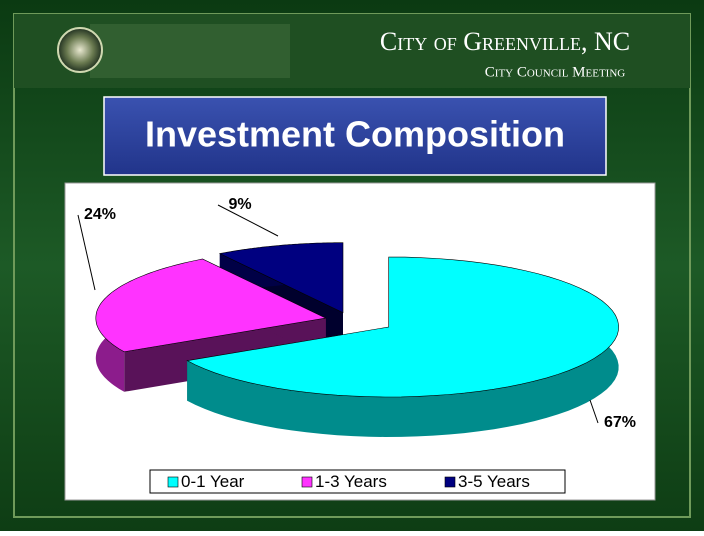 This screenshot has height=536, width=704. What do you see at coordinates (190, 51) in the screenshot?
I see `header-photo` at bounding box center [190, 51].